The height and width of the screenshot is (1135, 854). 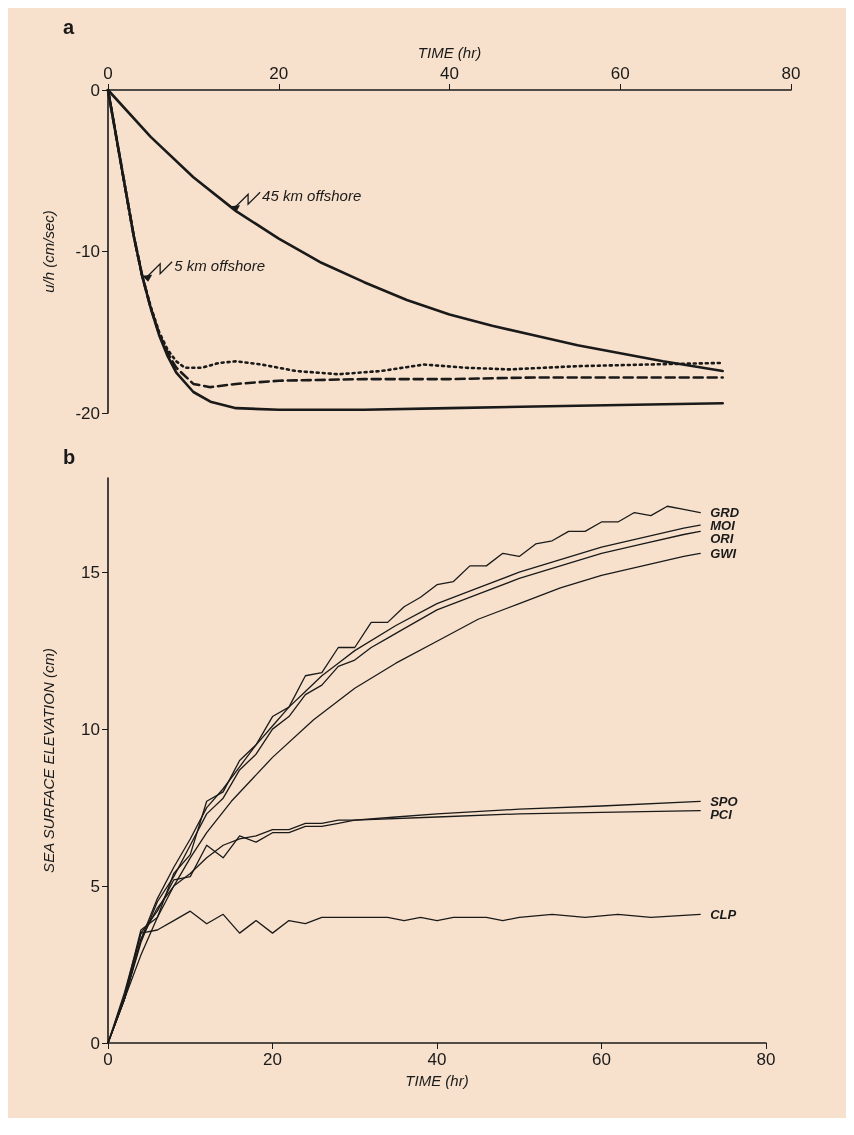 What do you see at coordinates (90, 729) in the screenshot?
I see `y-tick-label: 10` at bounding box center [90, 729].